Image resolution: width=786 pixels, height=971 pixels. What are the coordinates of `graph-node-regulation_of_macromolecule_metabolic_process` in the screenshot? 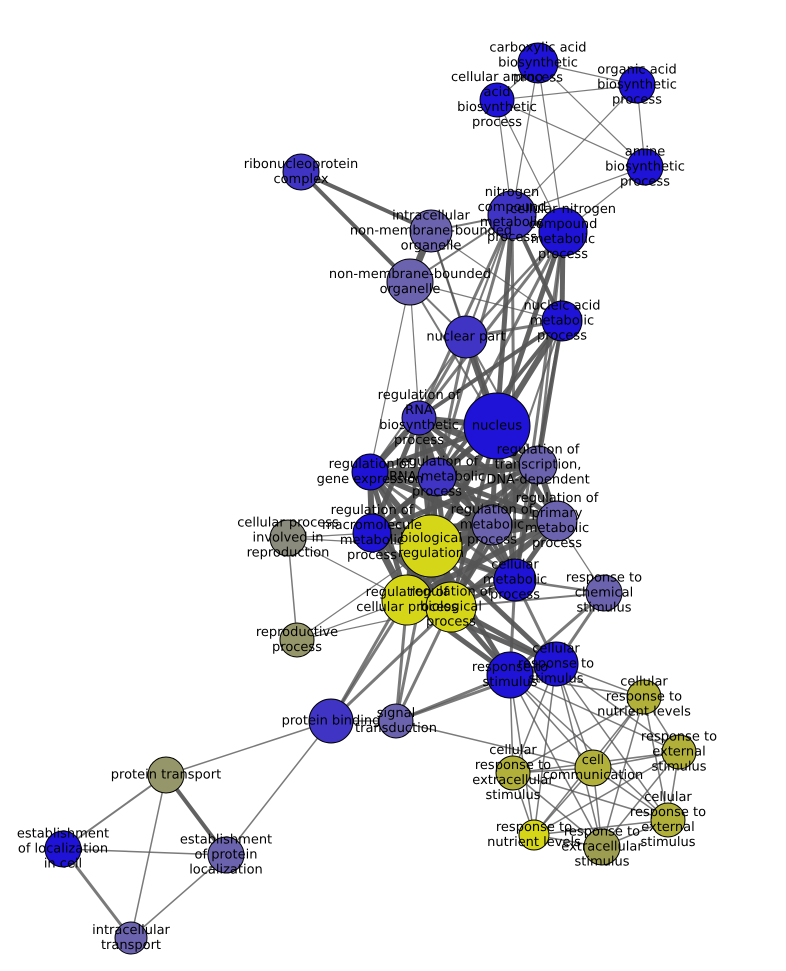 It's located at (372, 533).